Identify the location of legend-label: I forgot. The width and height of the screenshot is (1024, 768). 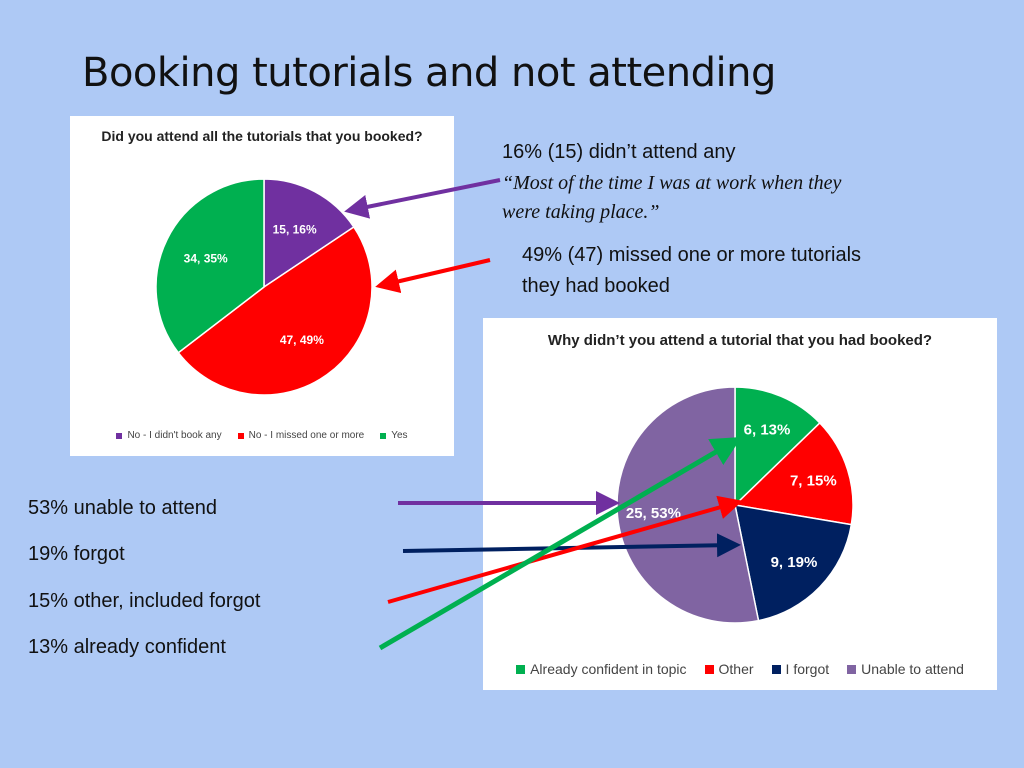
(807, 669).